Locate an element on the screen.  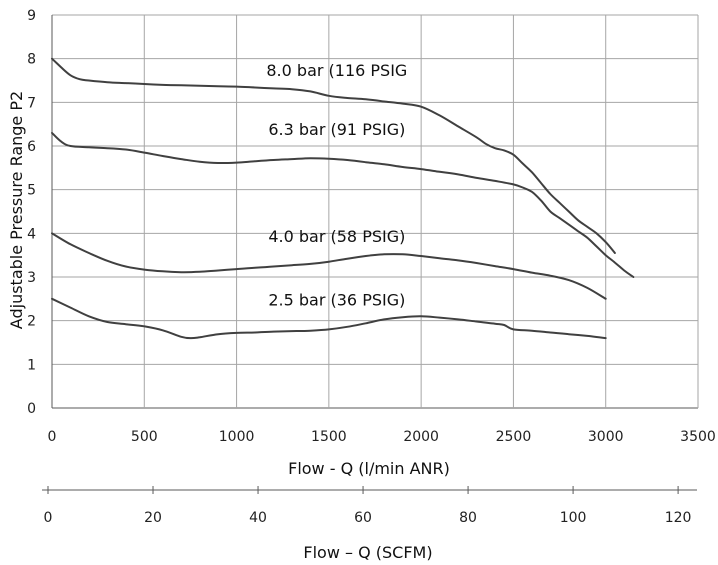
y-tick-label: 1 is located at coordinates (31, 365).